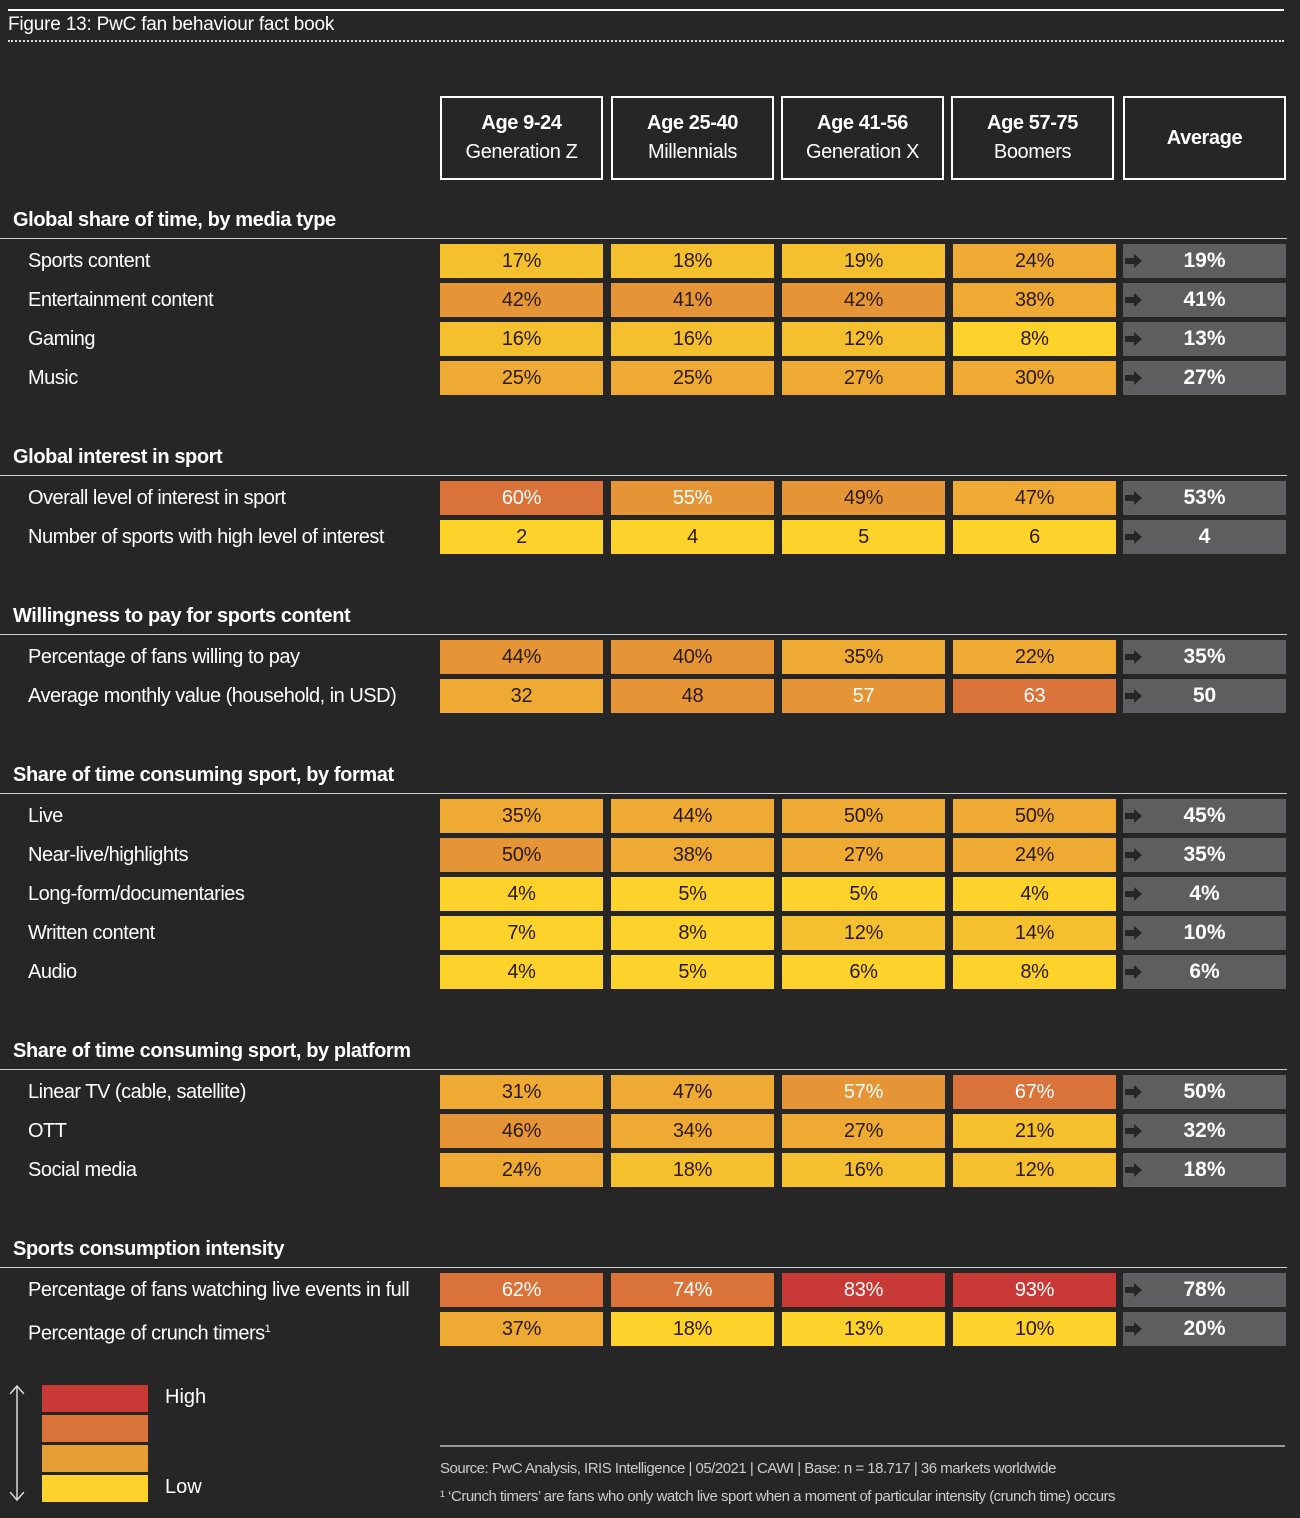 This screenshot has width=1300, height=1518. What do you see at coordinates (1204, 1131) in the screenshot?
I see `average-cell: 32%` at bounding box center [1204, 1131].